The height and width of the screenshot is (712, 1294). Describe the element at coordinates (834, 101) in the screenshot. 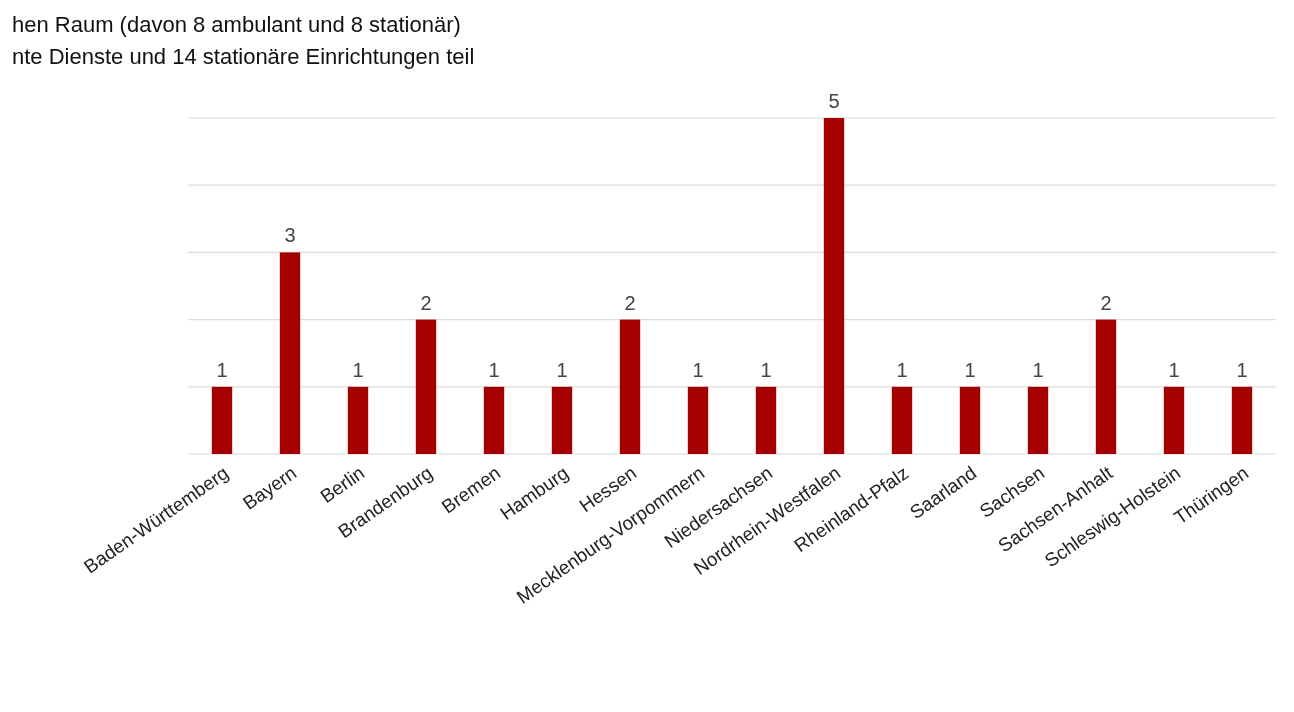

I see `data-label: 5` at that location.